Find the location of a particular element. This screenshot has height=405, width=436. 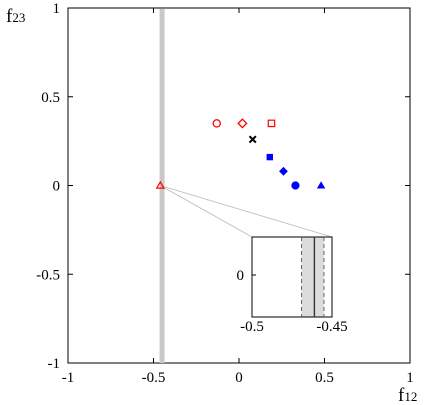

point-triangle-filled is located at coordinates (321, 185).